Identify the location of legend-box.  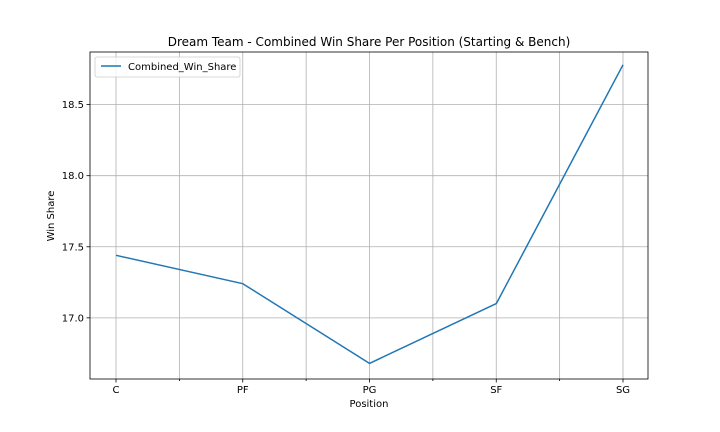
(167, 67).